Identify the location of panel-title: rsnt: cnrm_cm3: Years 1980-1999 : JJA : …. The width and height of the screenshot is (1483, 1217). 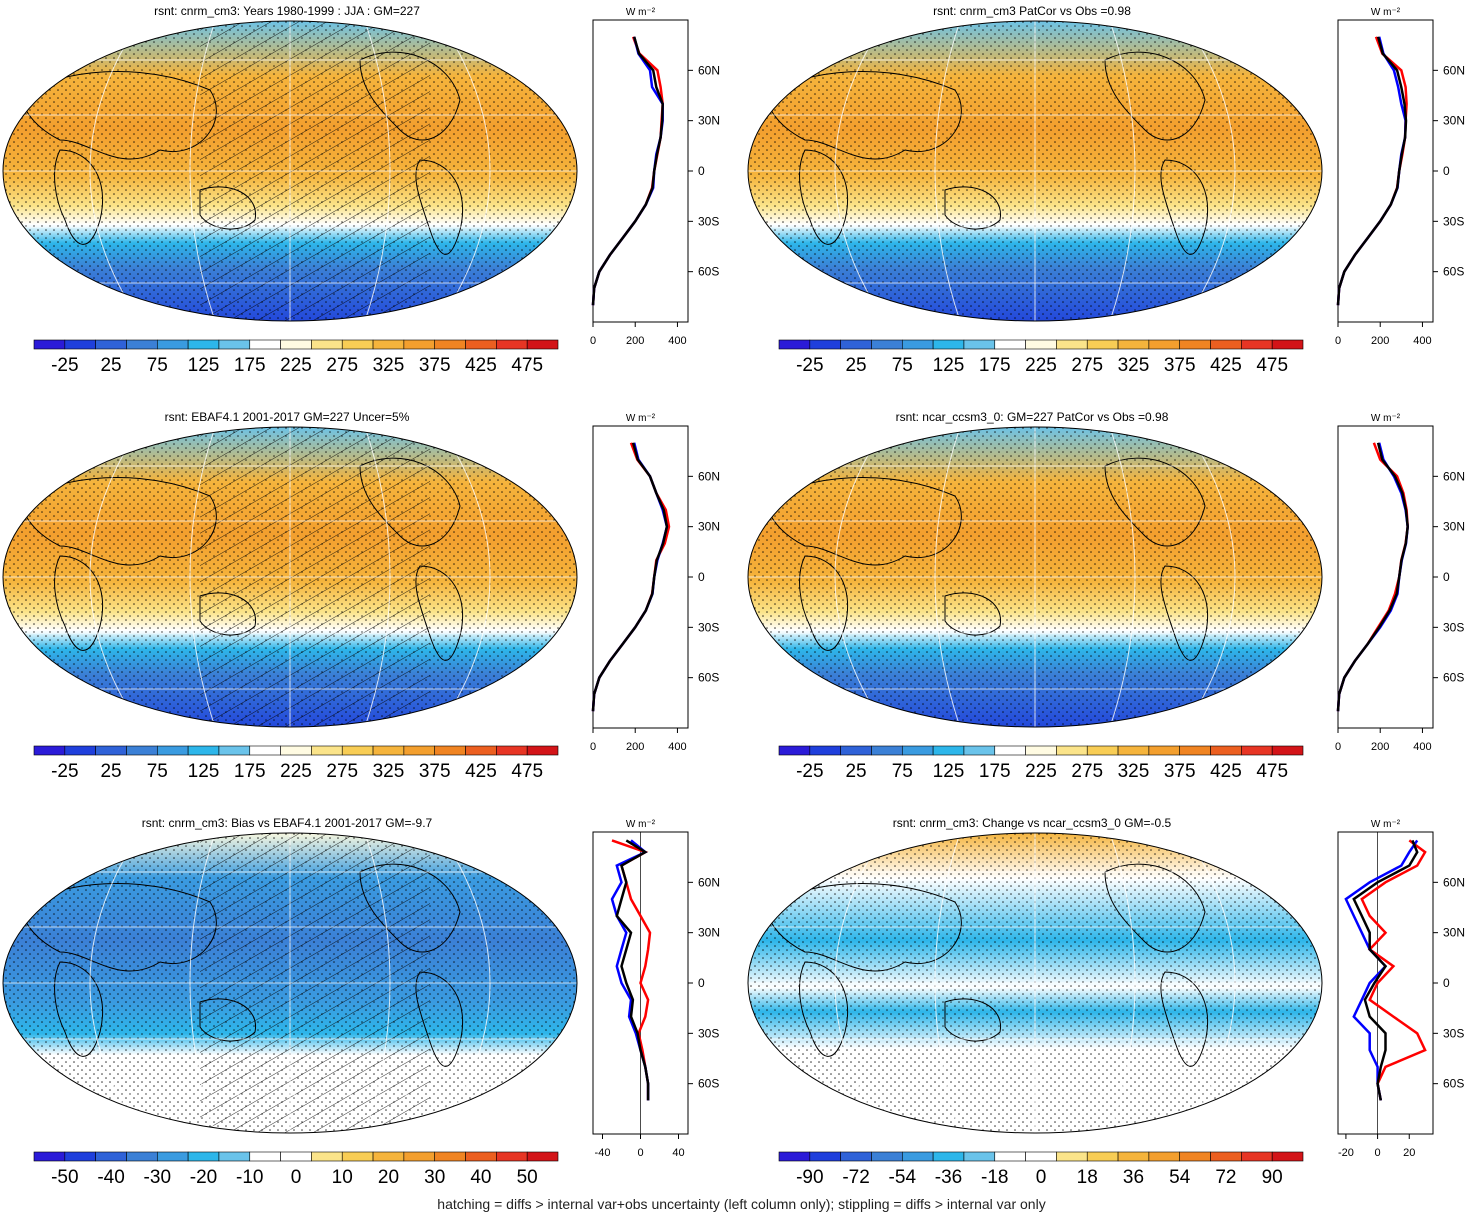
(287, 11).